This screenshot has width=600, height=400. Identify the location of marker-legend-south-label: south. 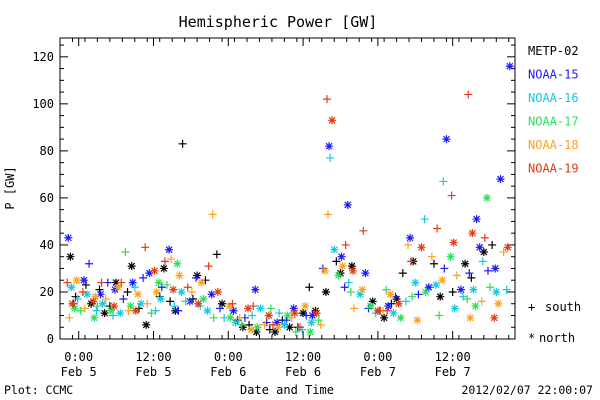
(563, 307).